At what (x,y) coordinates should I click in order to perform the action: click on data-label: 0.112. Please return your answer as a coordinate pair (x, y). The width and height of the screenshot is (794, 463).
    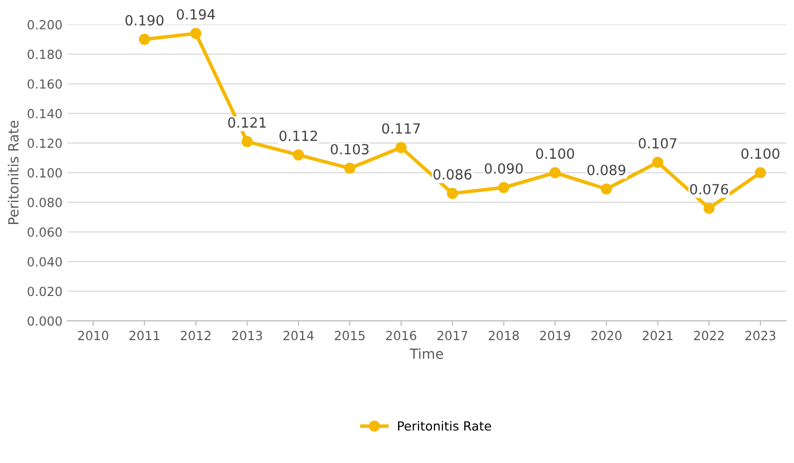
    Looking at the image, I should click on (298, 136).